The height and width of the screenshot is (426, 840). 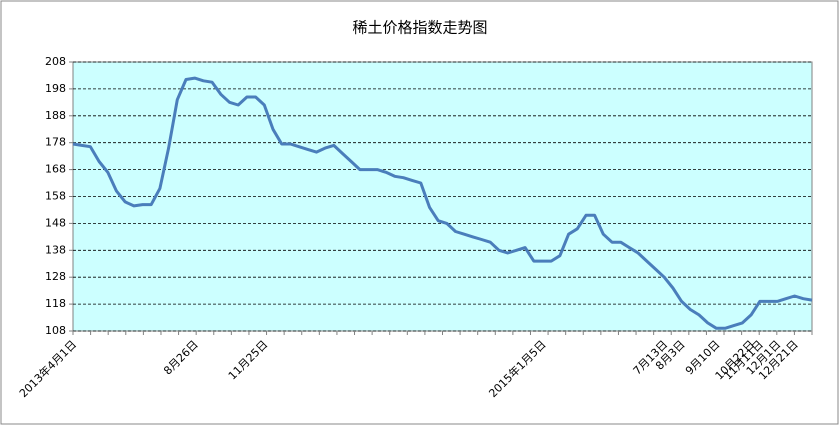 I want to click on y-tick-label: 128, so click(x=55, y=276).